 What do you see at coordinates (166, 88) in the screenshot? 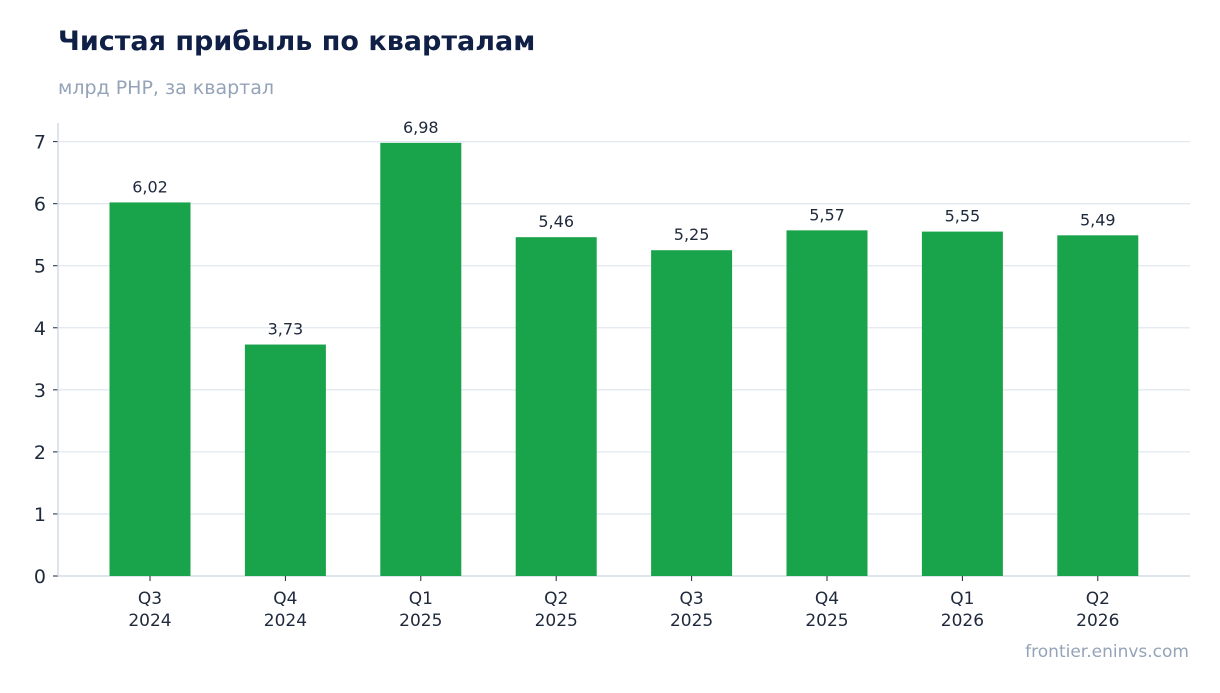
I see `chart-subtitle: млрд PHP, за квартал` at bounding box center [166, 88].